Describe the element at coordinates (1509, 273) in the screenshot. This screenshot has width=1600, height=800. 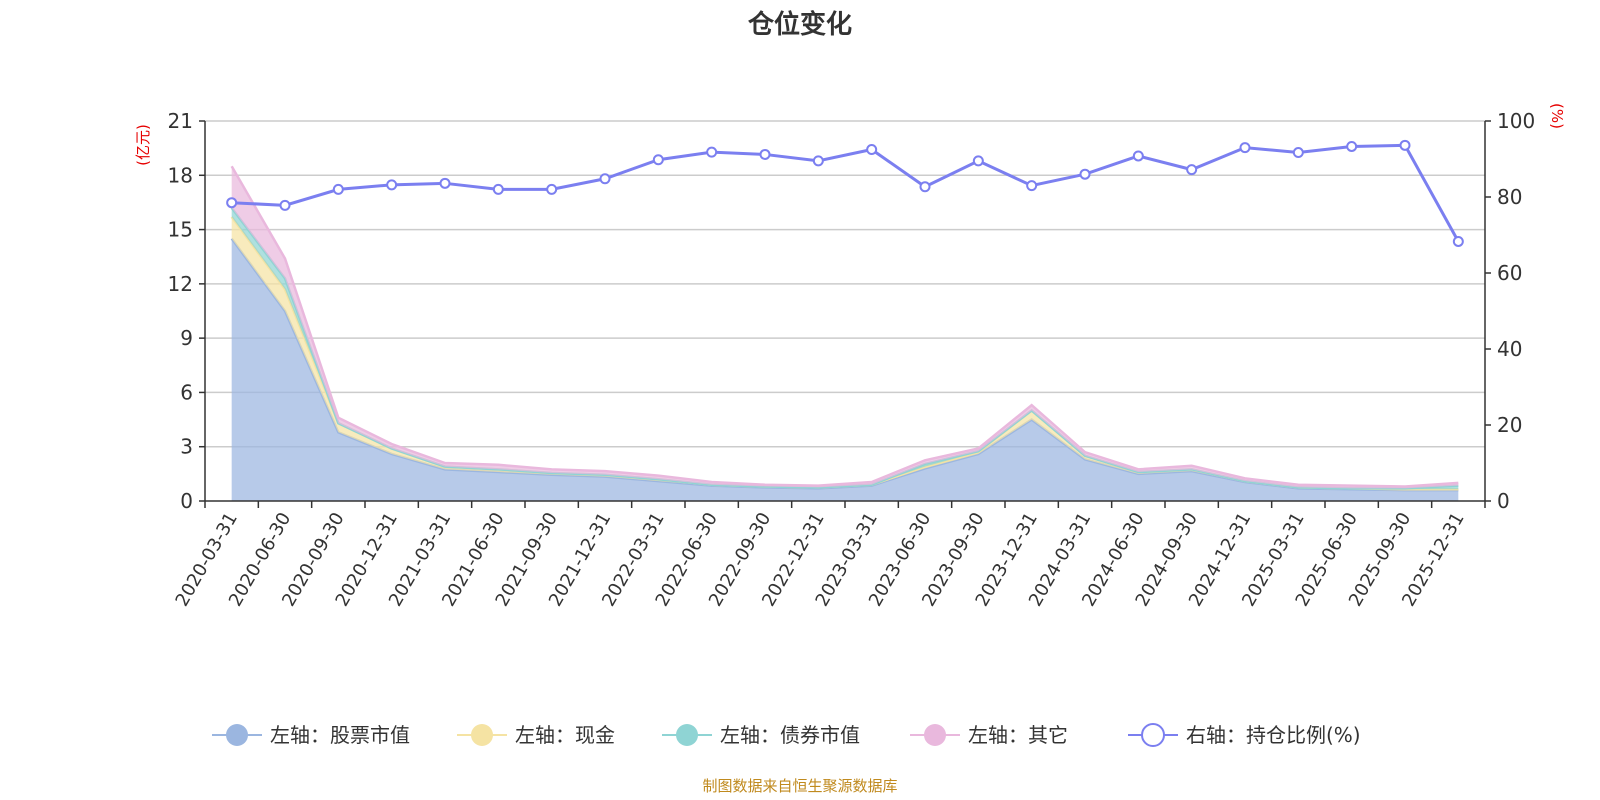
I see `right-tick-label: 60` at that location.